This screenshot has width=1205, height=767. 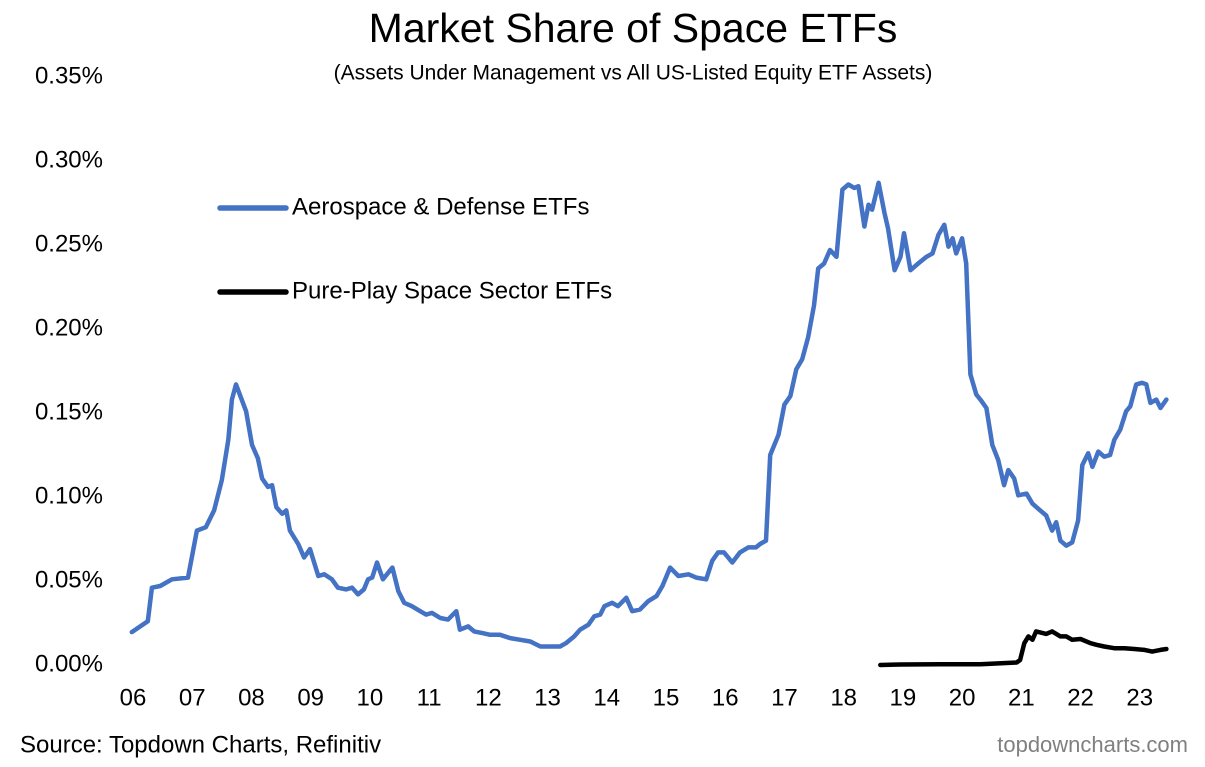 What do you see at coordinates (633, 28) in the screenshot?
I see `chart-title: Market Share of Space ETFs` at bounding box center [633, 28].